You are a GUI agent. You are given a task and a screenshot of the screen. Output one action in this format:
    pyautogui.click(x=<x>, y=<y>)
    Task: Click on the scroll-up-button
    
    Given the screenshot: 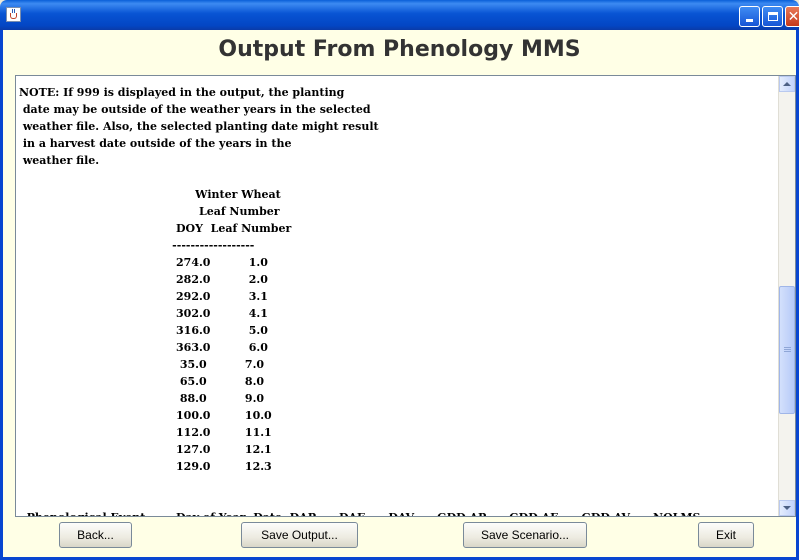 What is the action you would take?
    pyautogui.click(x=787, y=84)
    